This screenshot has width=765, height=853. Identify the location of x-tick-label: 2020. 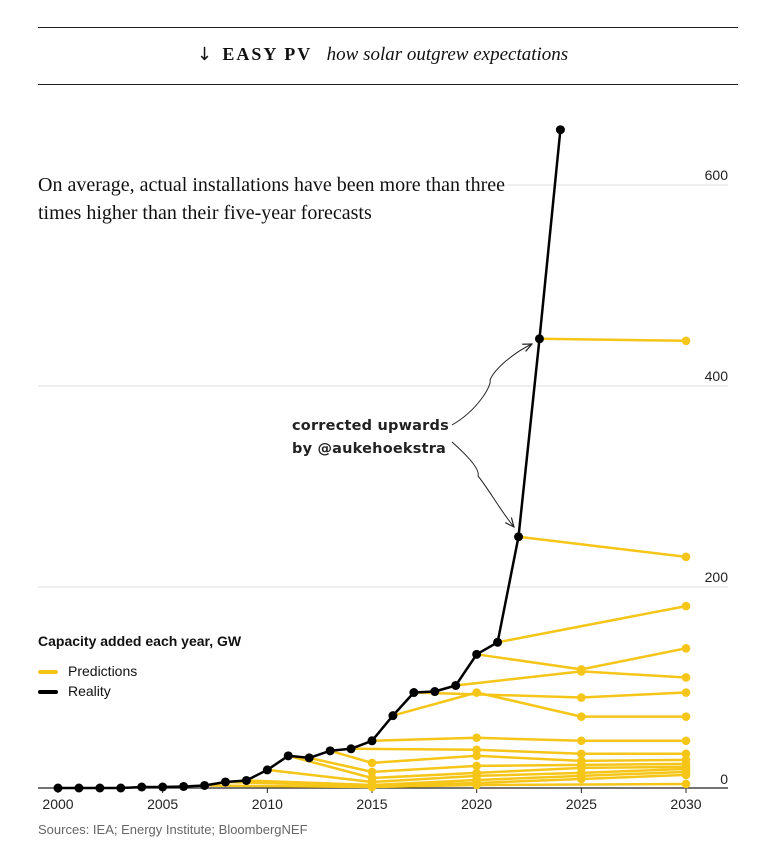
(476, 804).